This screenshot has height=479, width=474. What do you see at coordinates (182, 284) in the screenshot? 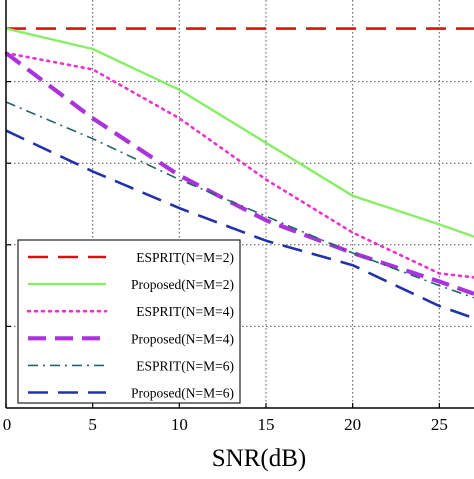
I see `legend-label-1: Proposed(N=M=2)` at bounding box center [182, 284].